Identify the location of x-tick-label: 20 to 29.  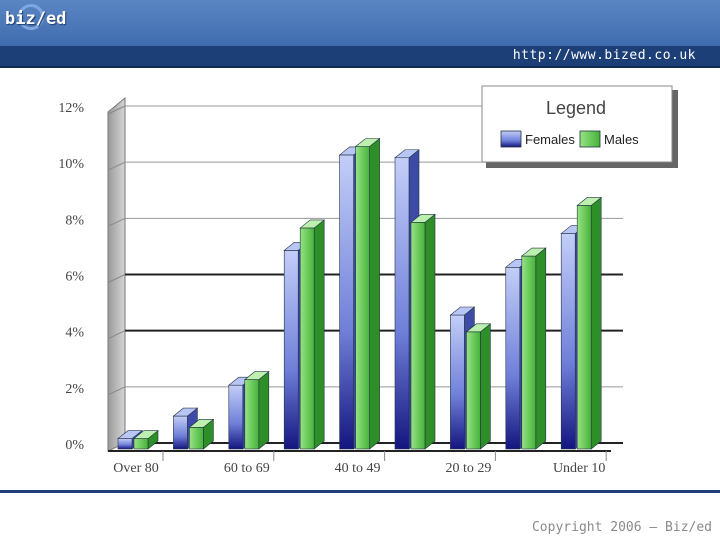
(468, 468).